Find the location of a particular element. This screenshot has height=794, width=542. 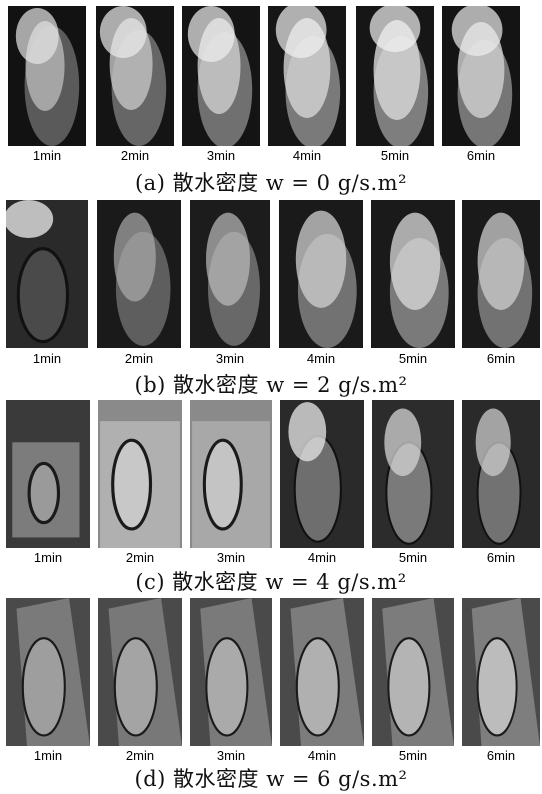

photo-a-4min is located at coordinates (307, 76).